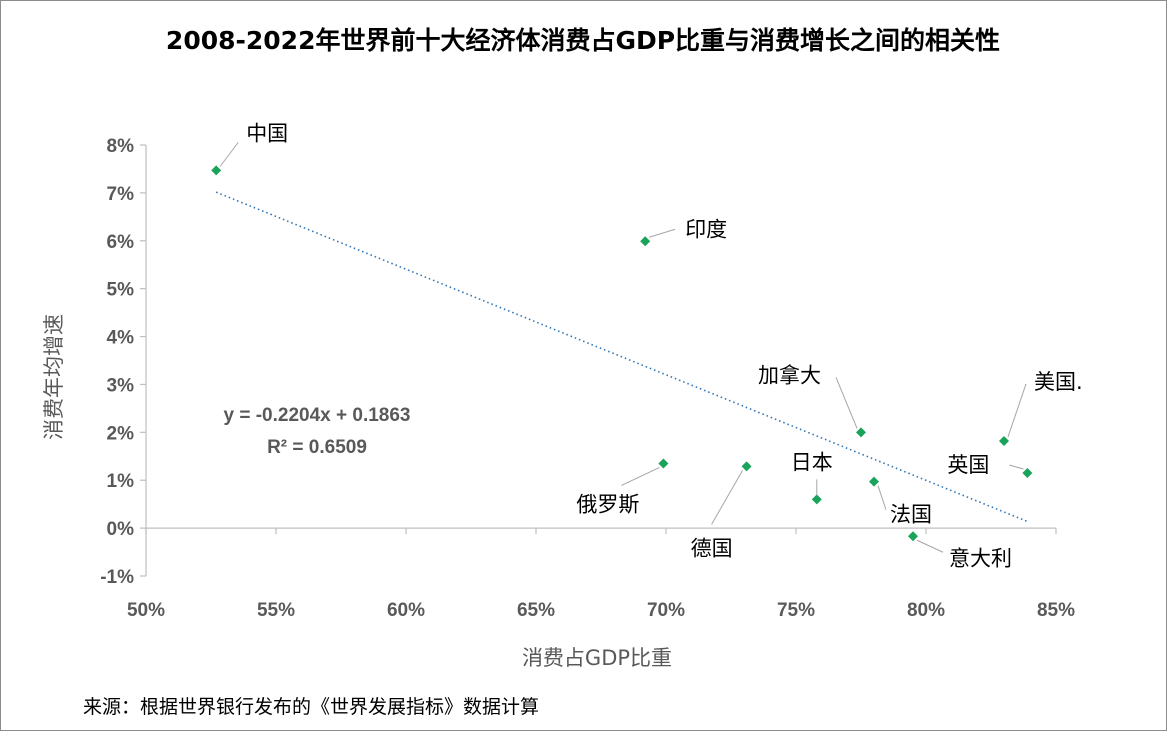 The height and width of the screenshot is (731, 1167). What do you see at coordinates (1058, 382) in the screenshot?
I see `point-label: 美国.` at bounding box center [1058, 382].